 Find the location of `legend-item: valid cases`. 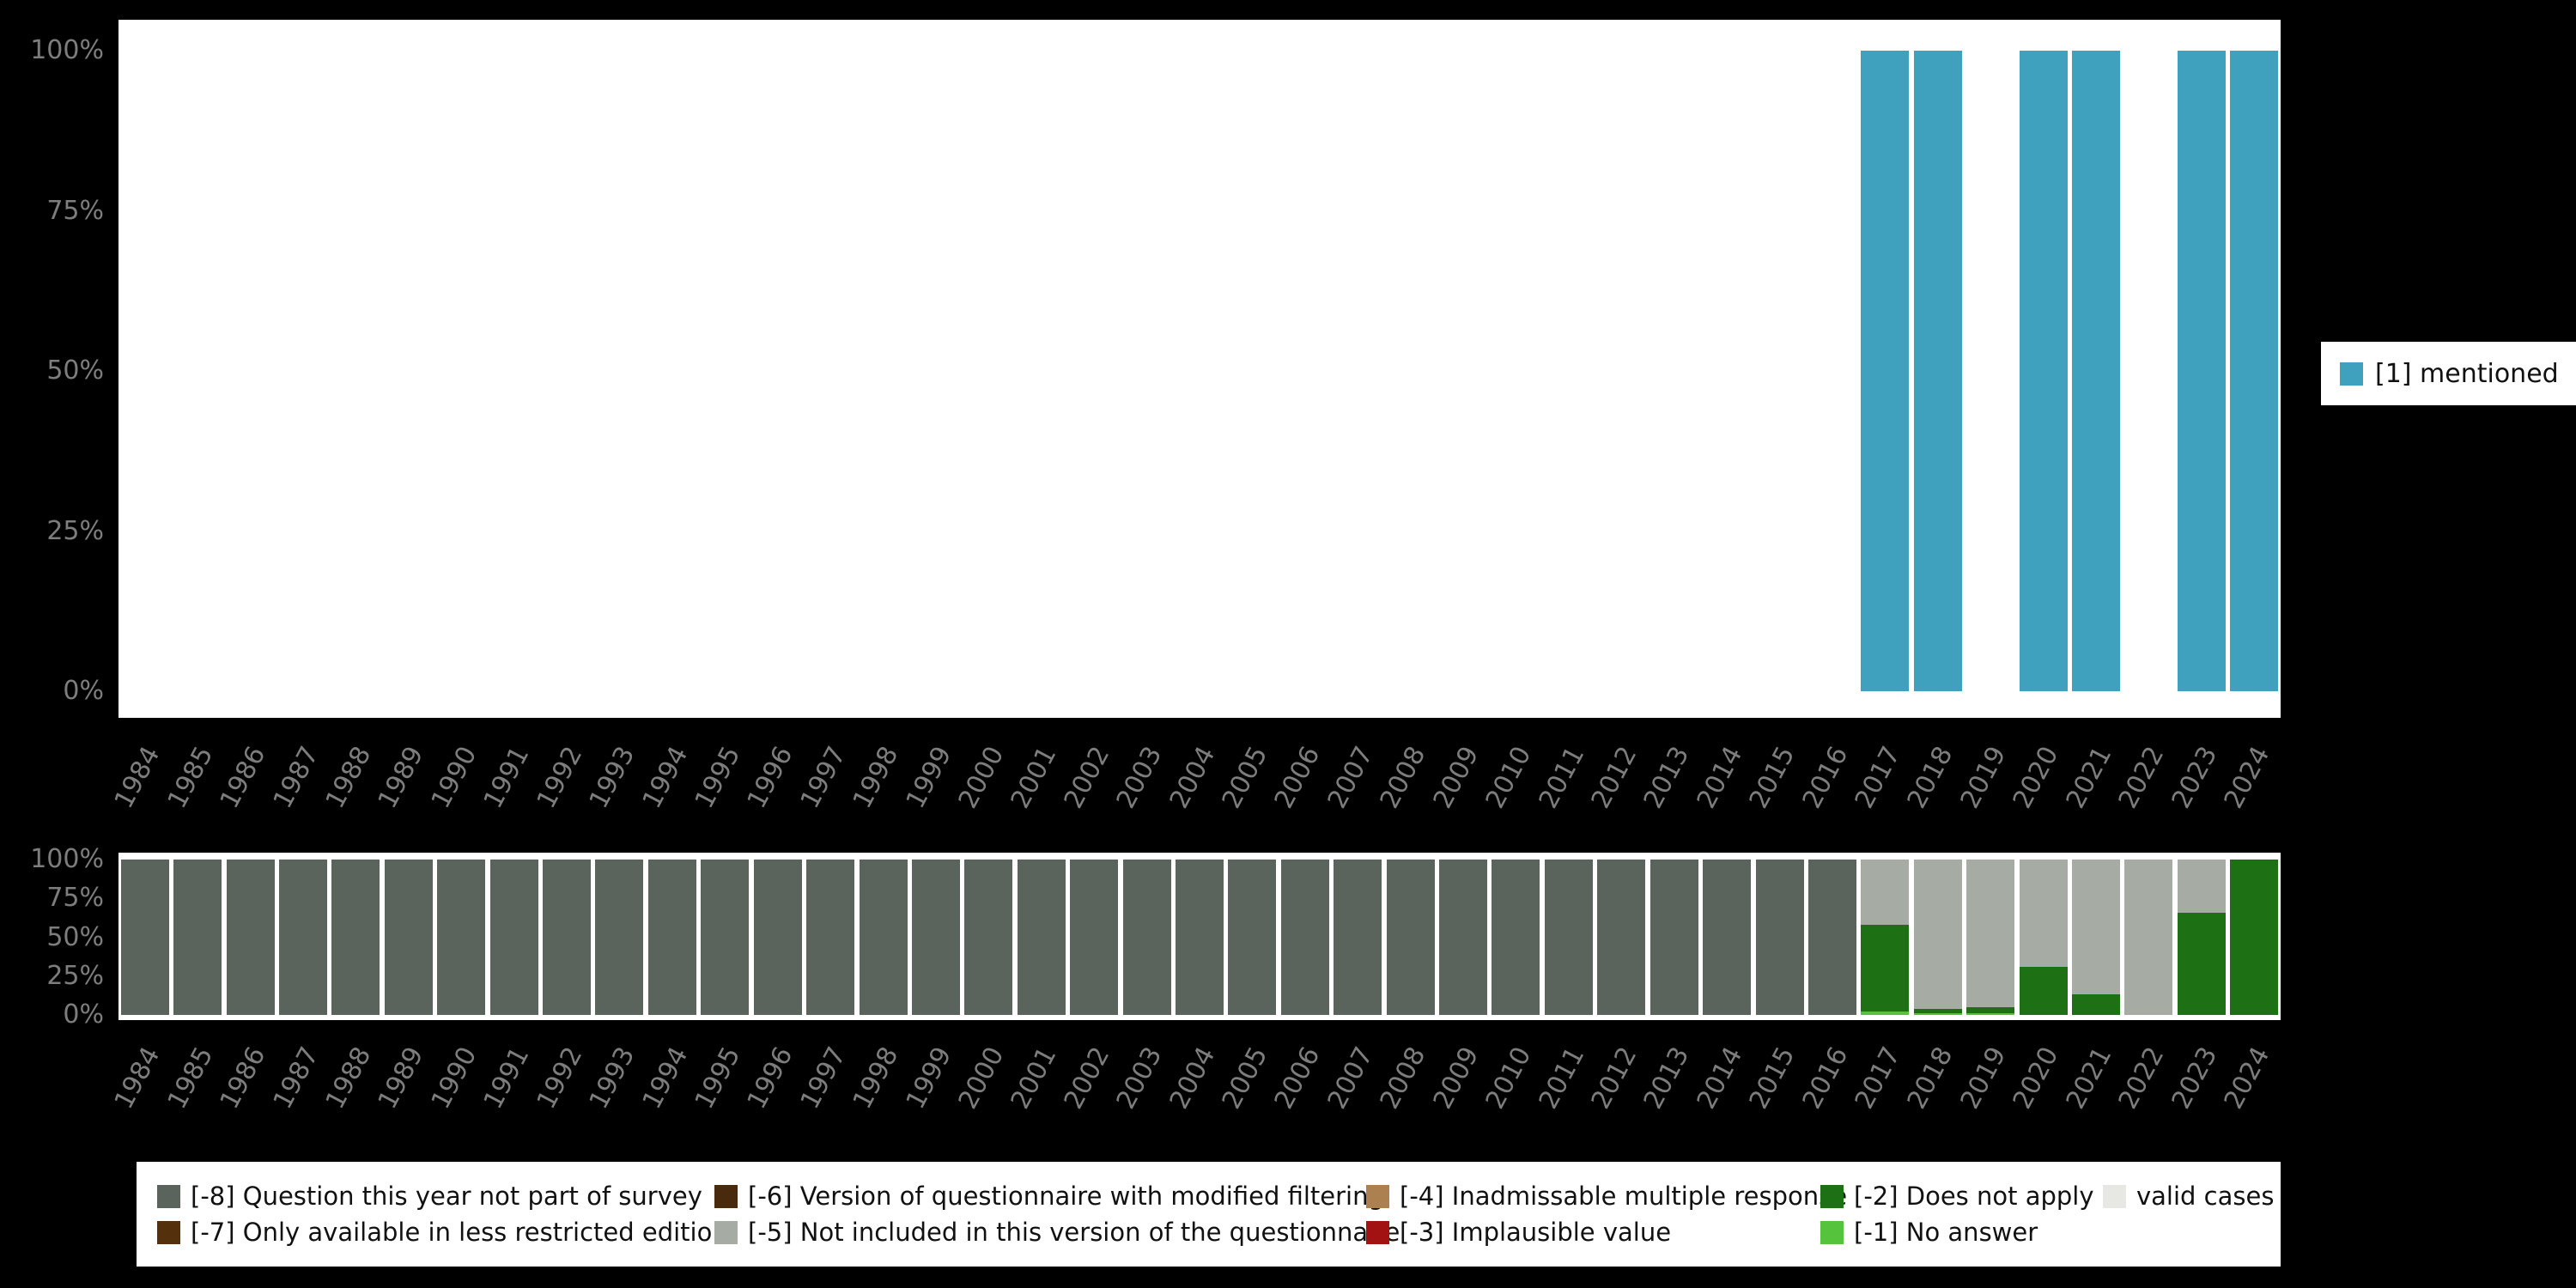

legend-item: valid cases is located at coordinates (2188, 1196).